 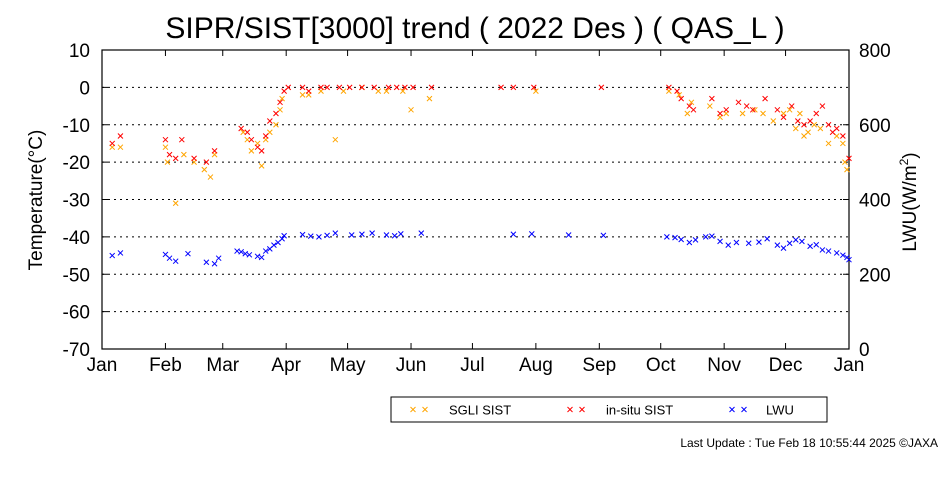 What do you see at coordinates (744, 409) in the screenshot?
I see `legend-marker-lwu` at bounding box center [744, 409].